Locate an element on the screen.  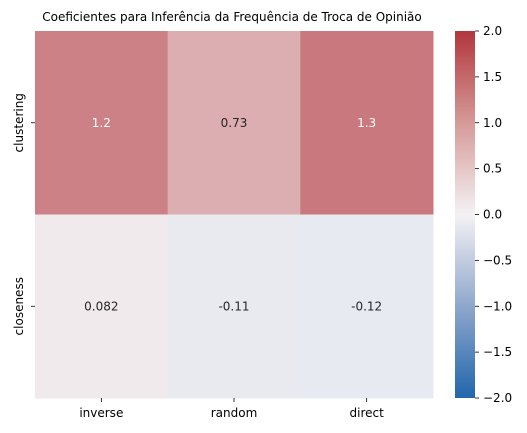
x-tick-label: direct is located at coordinates (367, 413).